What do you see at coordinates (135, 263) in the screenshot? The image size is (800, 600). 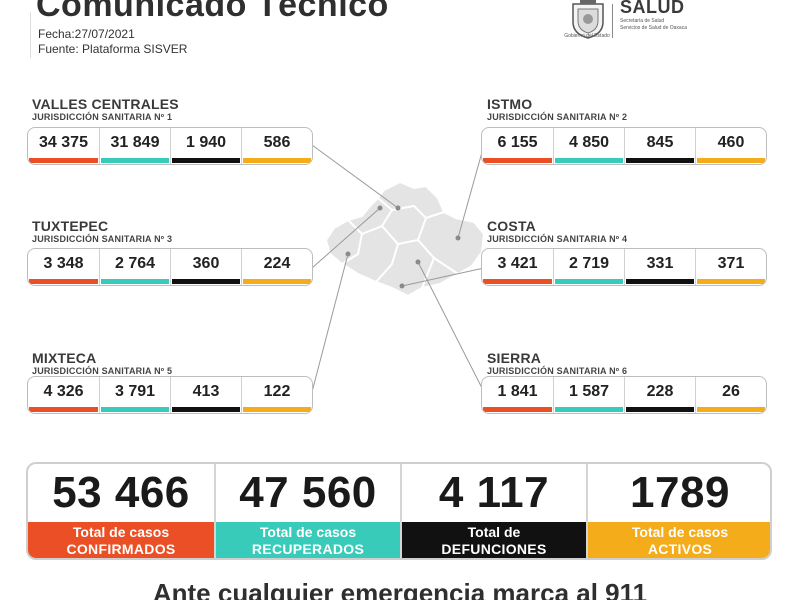 I see `stat-value: 2 764` at bounding box center [135, 263].